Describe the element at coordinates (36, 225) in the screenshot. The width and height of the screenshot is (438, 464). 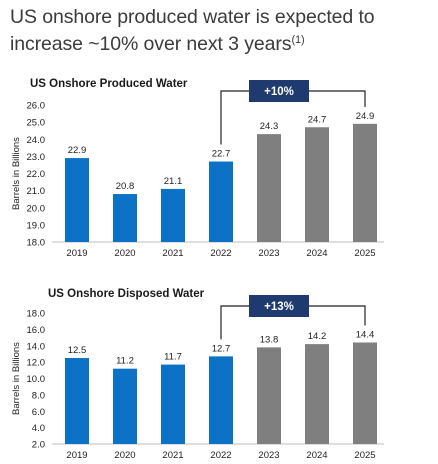
I see `produced-ytick-label: 19.0` at that location.